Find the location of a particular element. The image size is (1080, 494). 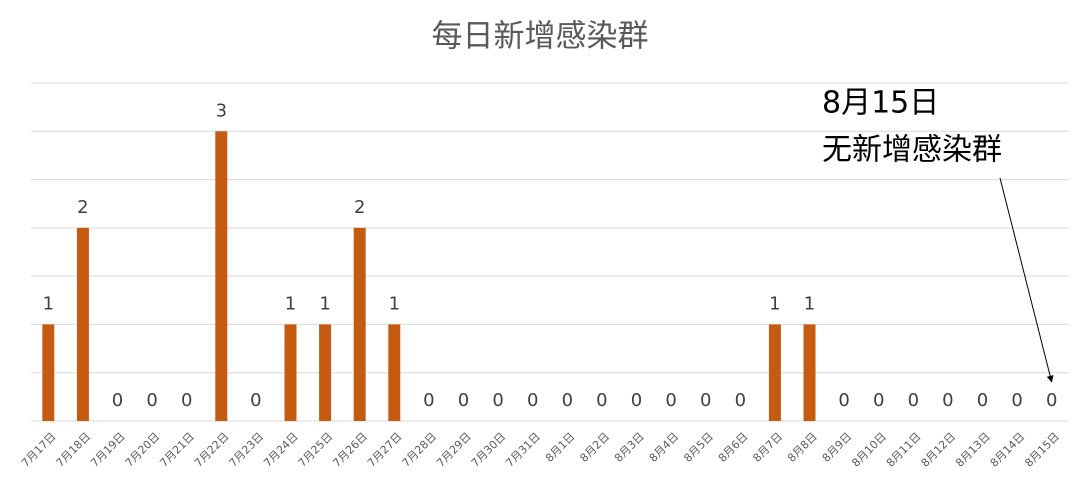

value-label: 3 is located at coordinates (221, 110).